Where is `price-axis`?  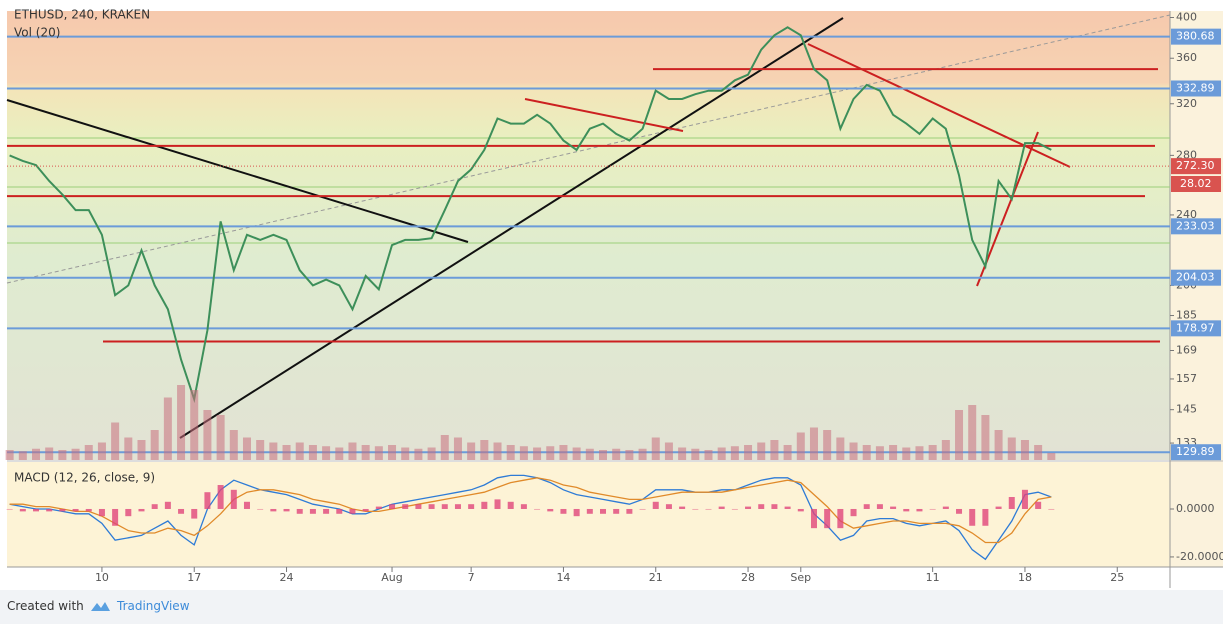
price-axis is located at coordinates (1196, 289).